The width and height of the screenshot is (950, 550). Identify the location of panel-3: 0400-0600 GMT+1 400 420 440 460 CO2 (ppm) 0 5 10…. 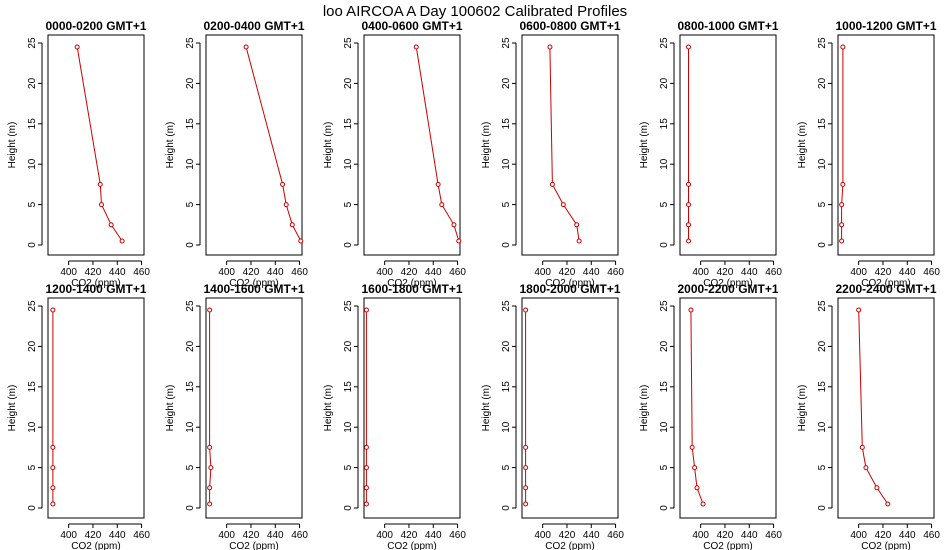
(394, 154).